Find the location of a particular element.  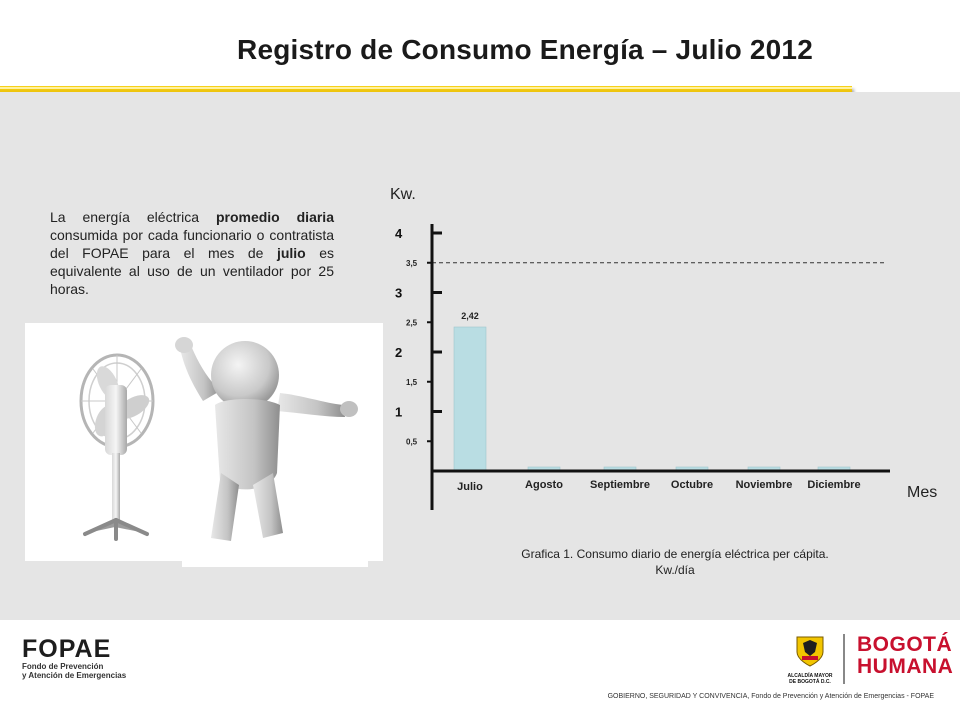

illustration-svg is located at coordinates (218, 439).